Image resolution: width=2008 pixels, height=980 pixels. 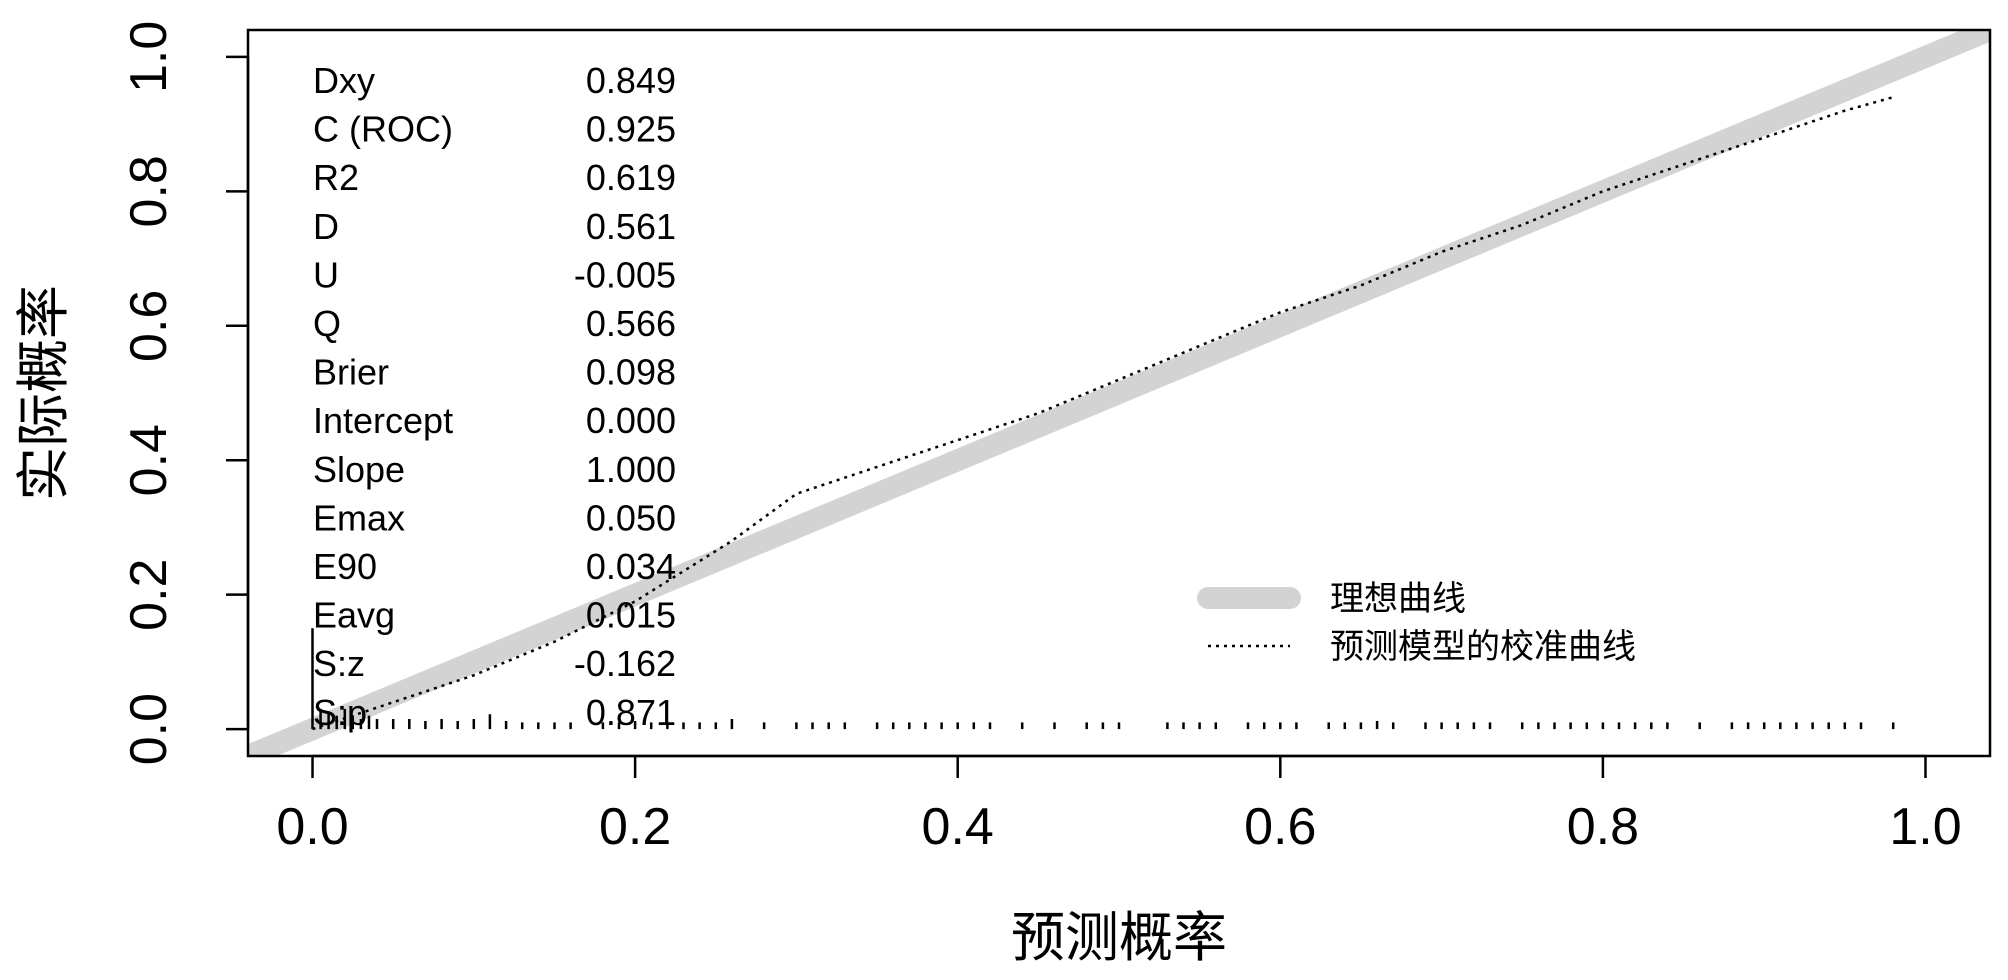 What do you see at coordinates (625, 274) in the screenshot?
I see `stat-value: -0.005` at bounding box center [625, 274].